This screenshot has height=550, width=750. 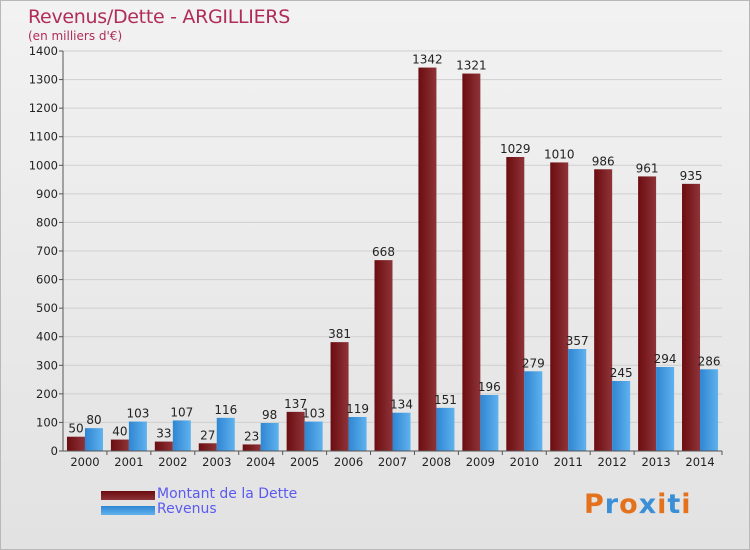 What do you see at coordinates (187, 509) in the screenshot?
I see `legend-label-revenus: Revenus` at bounding box center [187, 509].